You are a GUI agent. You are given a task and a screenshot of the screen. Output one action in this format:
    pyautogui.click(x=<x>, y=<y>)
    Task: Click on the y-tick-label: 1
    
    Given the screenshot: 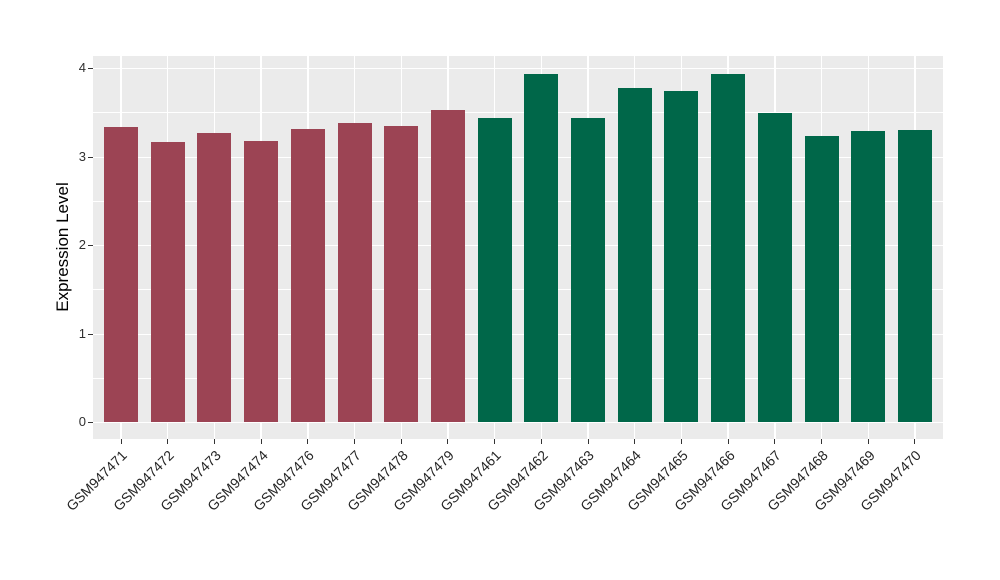 What is the action you would take?
    pyautogui.click(x=82, y=333)
    